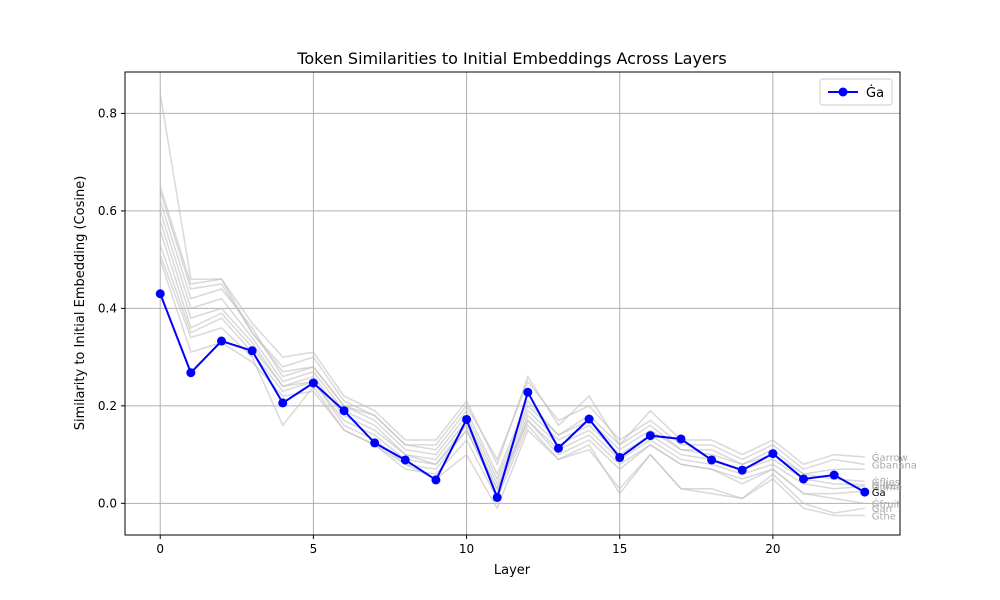 Image resolution: width=1000 pixels, height=600 pixels. I want to click on y-tick-label: 0.0, so click(107, 503).